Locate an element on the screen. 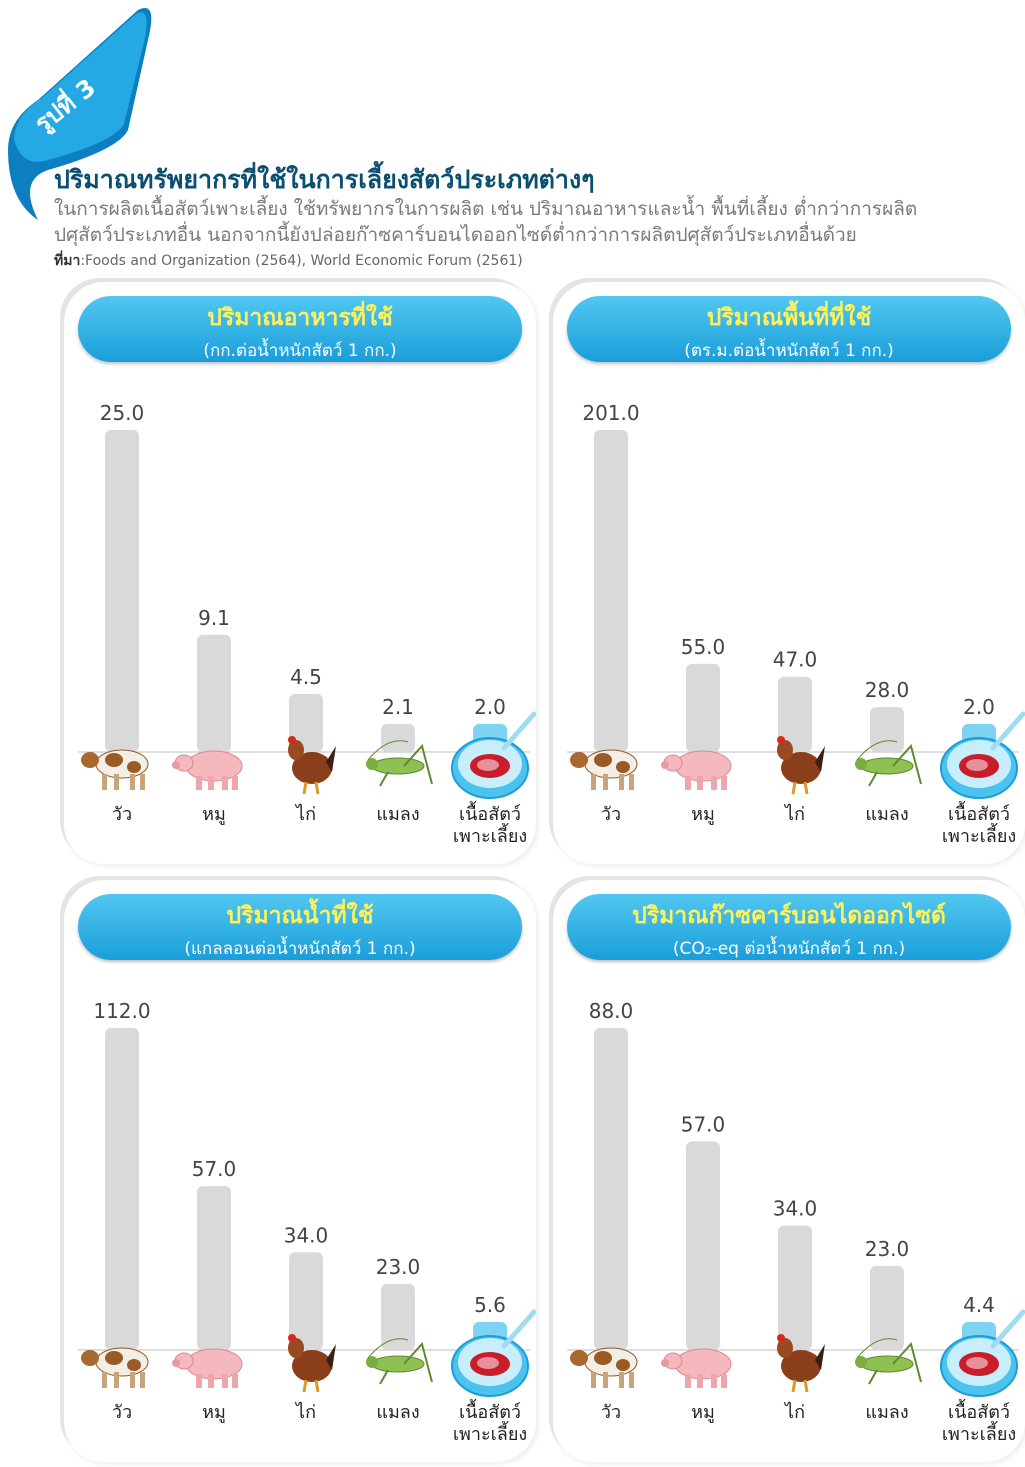  source-label: ที่มา is located at coordinates (67, 261).